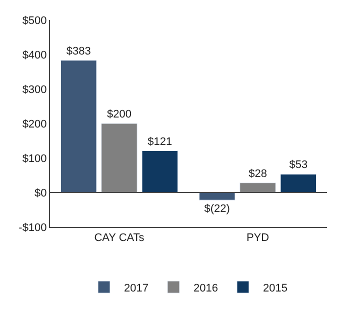  I want to click on x-tick-label: PYD, so click(258, 238).